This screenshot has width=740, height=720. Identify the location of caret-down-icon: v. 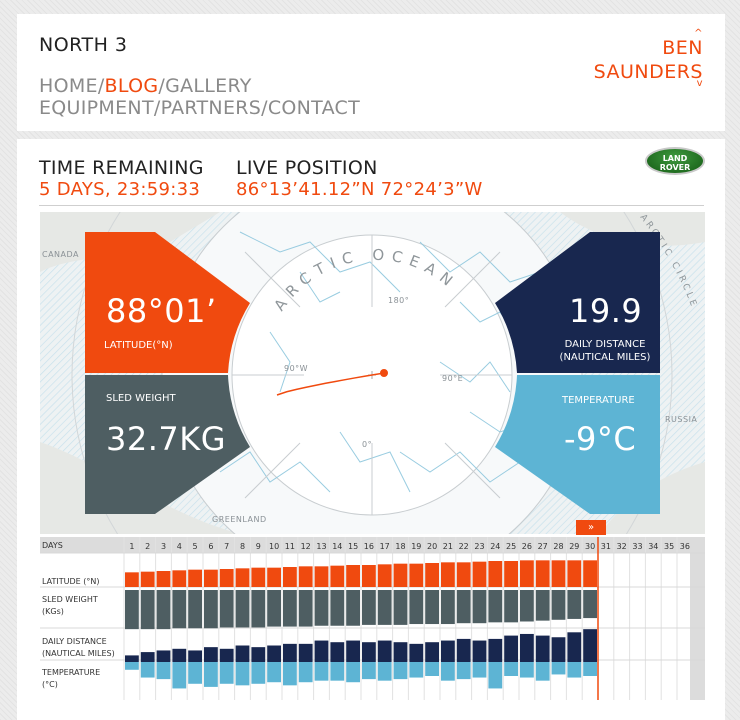
(699, 83).